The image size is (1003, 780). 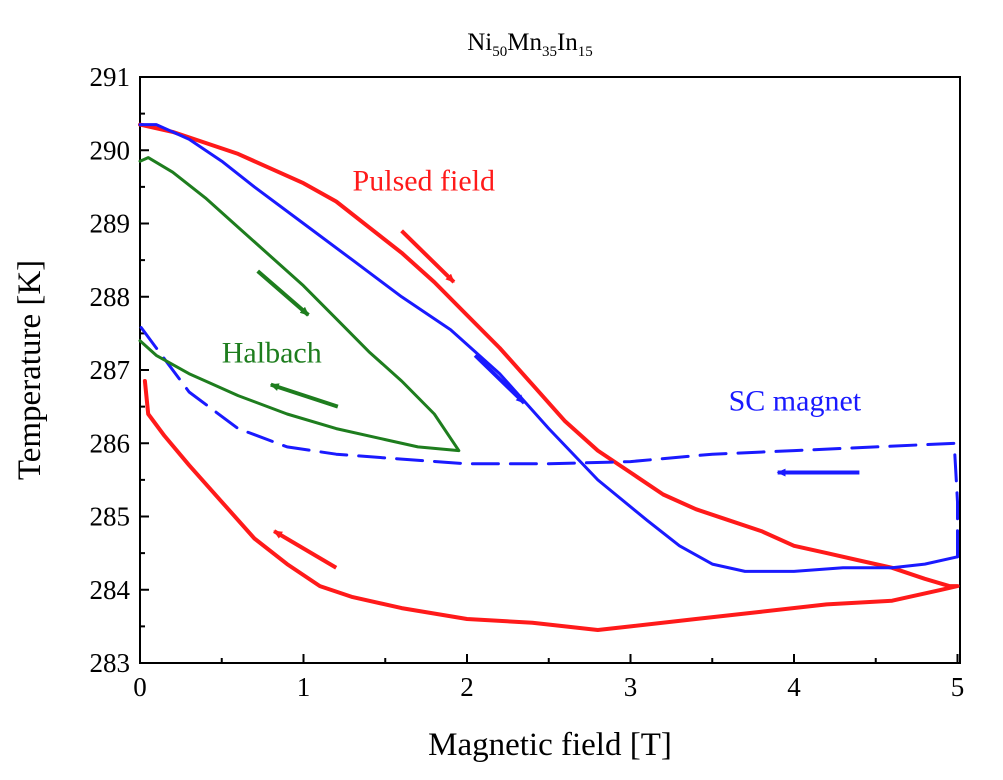 What do you see at coordinates (499, 52) in the screenshot?
I see `title-part: 50` at bounding box center [499, 52].